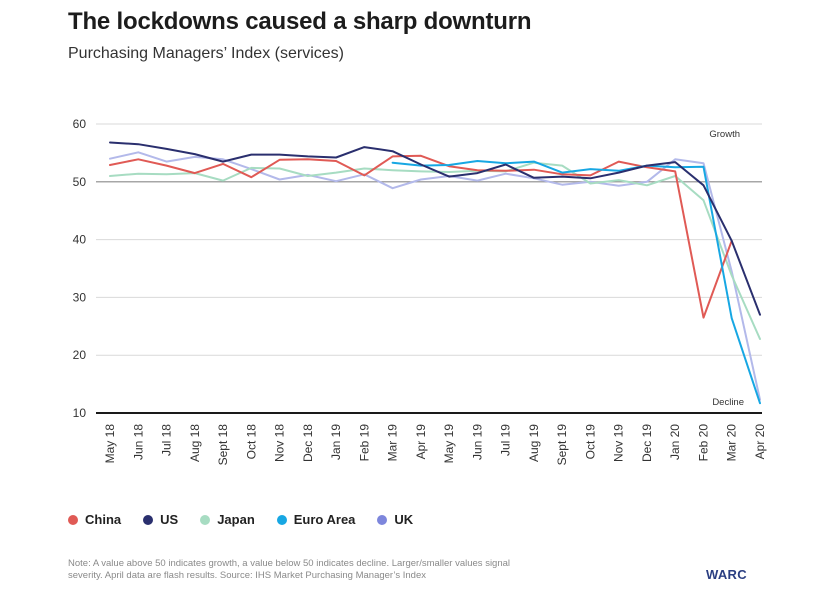 The height and width of the screenshot is (604, 815). I want to click on x-tick-label-jan-19: Jan 19, so click(336, 442).